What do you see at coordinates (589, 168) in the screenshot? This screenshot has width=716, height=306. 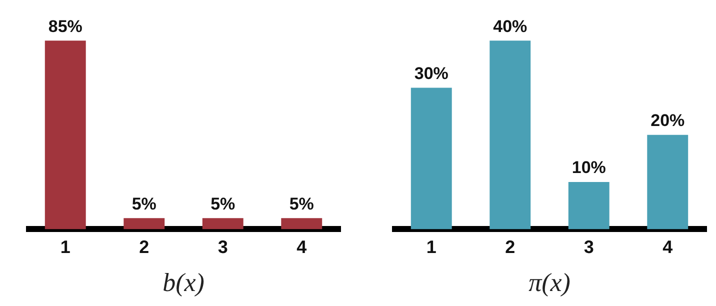 I see `data-label: 10%` at bounding box center [589, 168].